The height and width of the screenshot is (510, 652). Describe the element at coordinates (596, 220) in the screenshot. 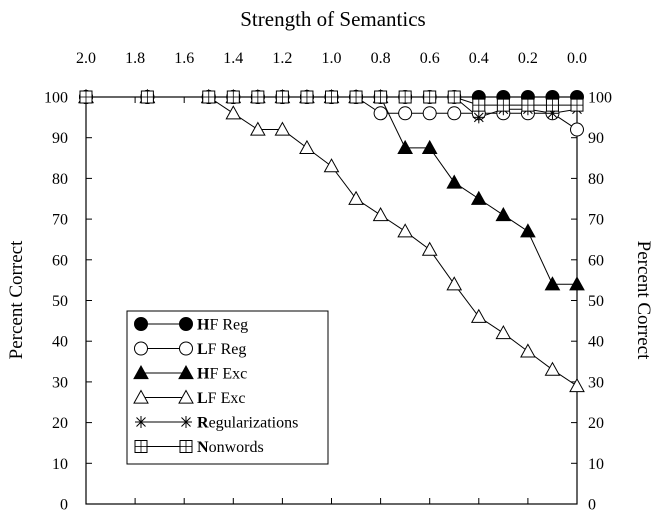

I see `y-tick-label-right: 70` at that location.